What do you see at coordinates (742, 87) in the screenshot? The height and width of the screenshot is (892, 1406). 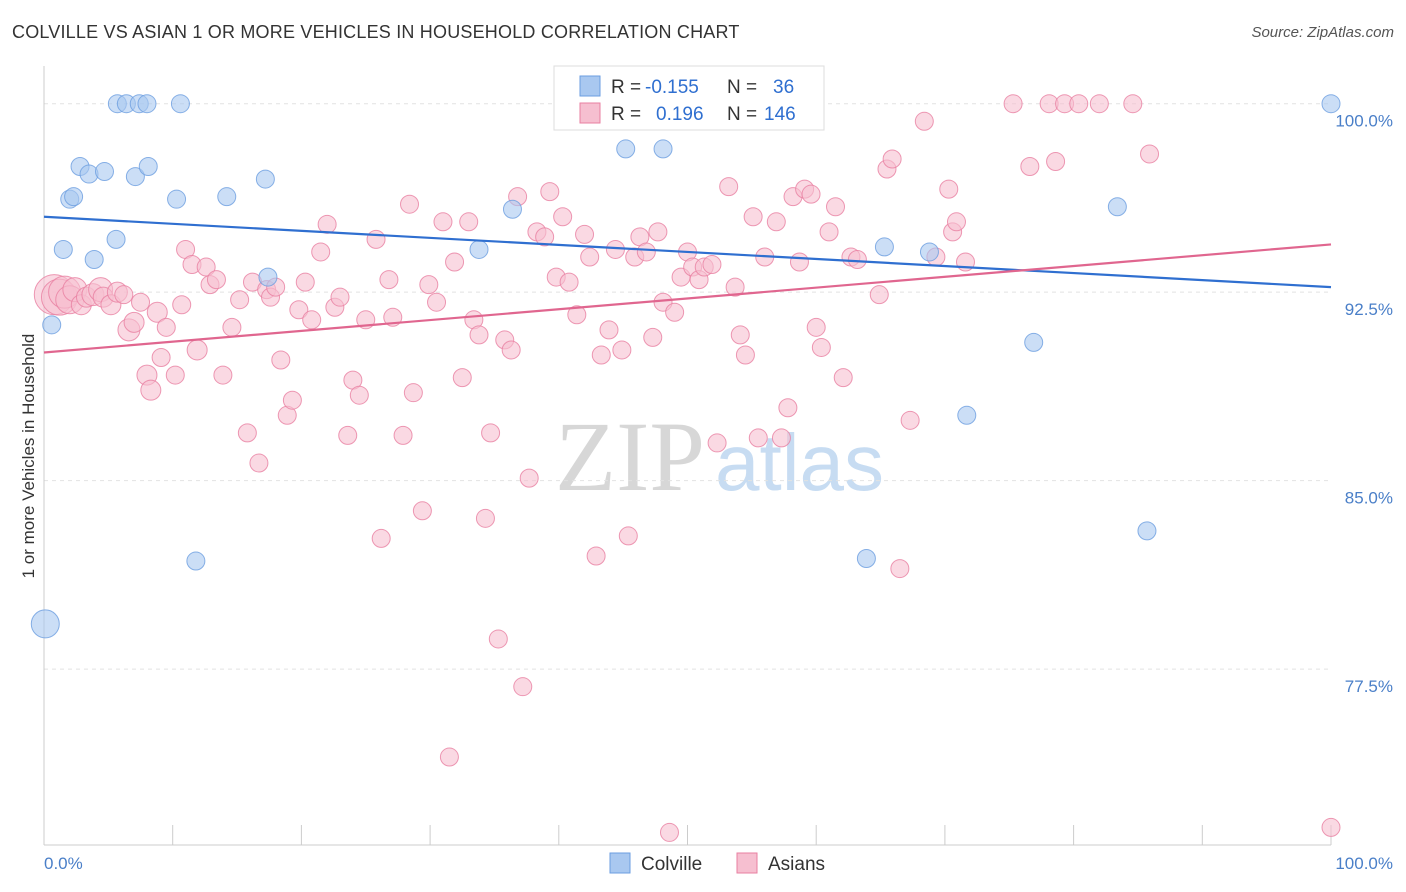 I see `stats-legend-colville-n-label: N =` at bounding box center [742, 87].